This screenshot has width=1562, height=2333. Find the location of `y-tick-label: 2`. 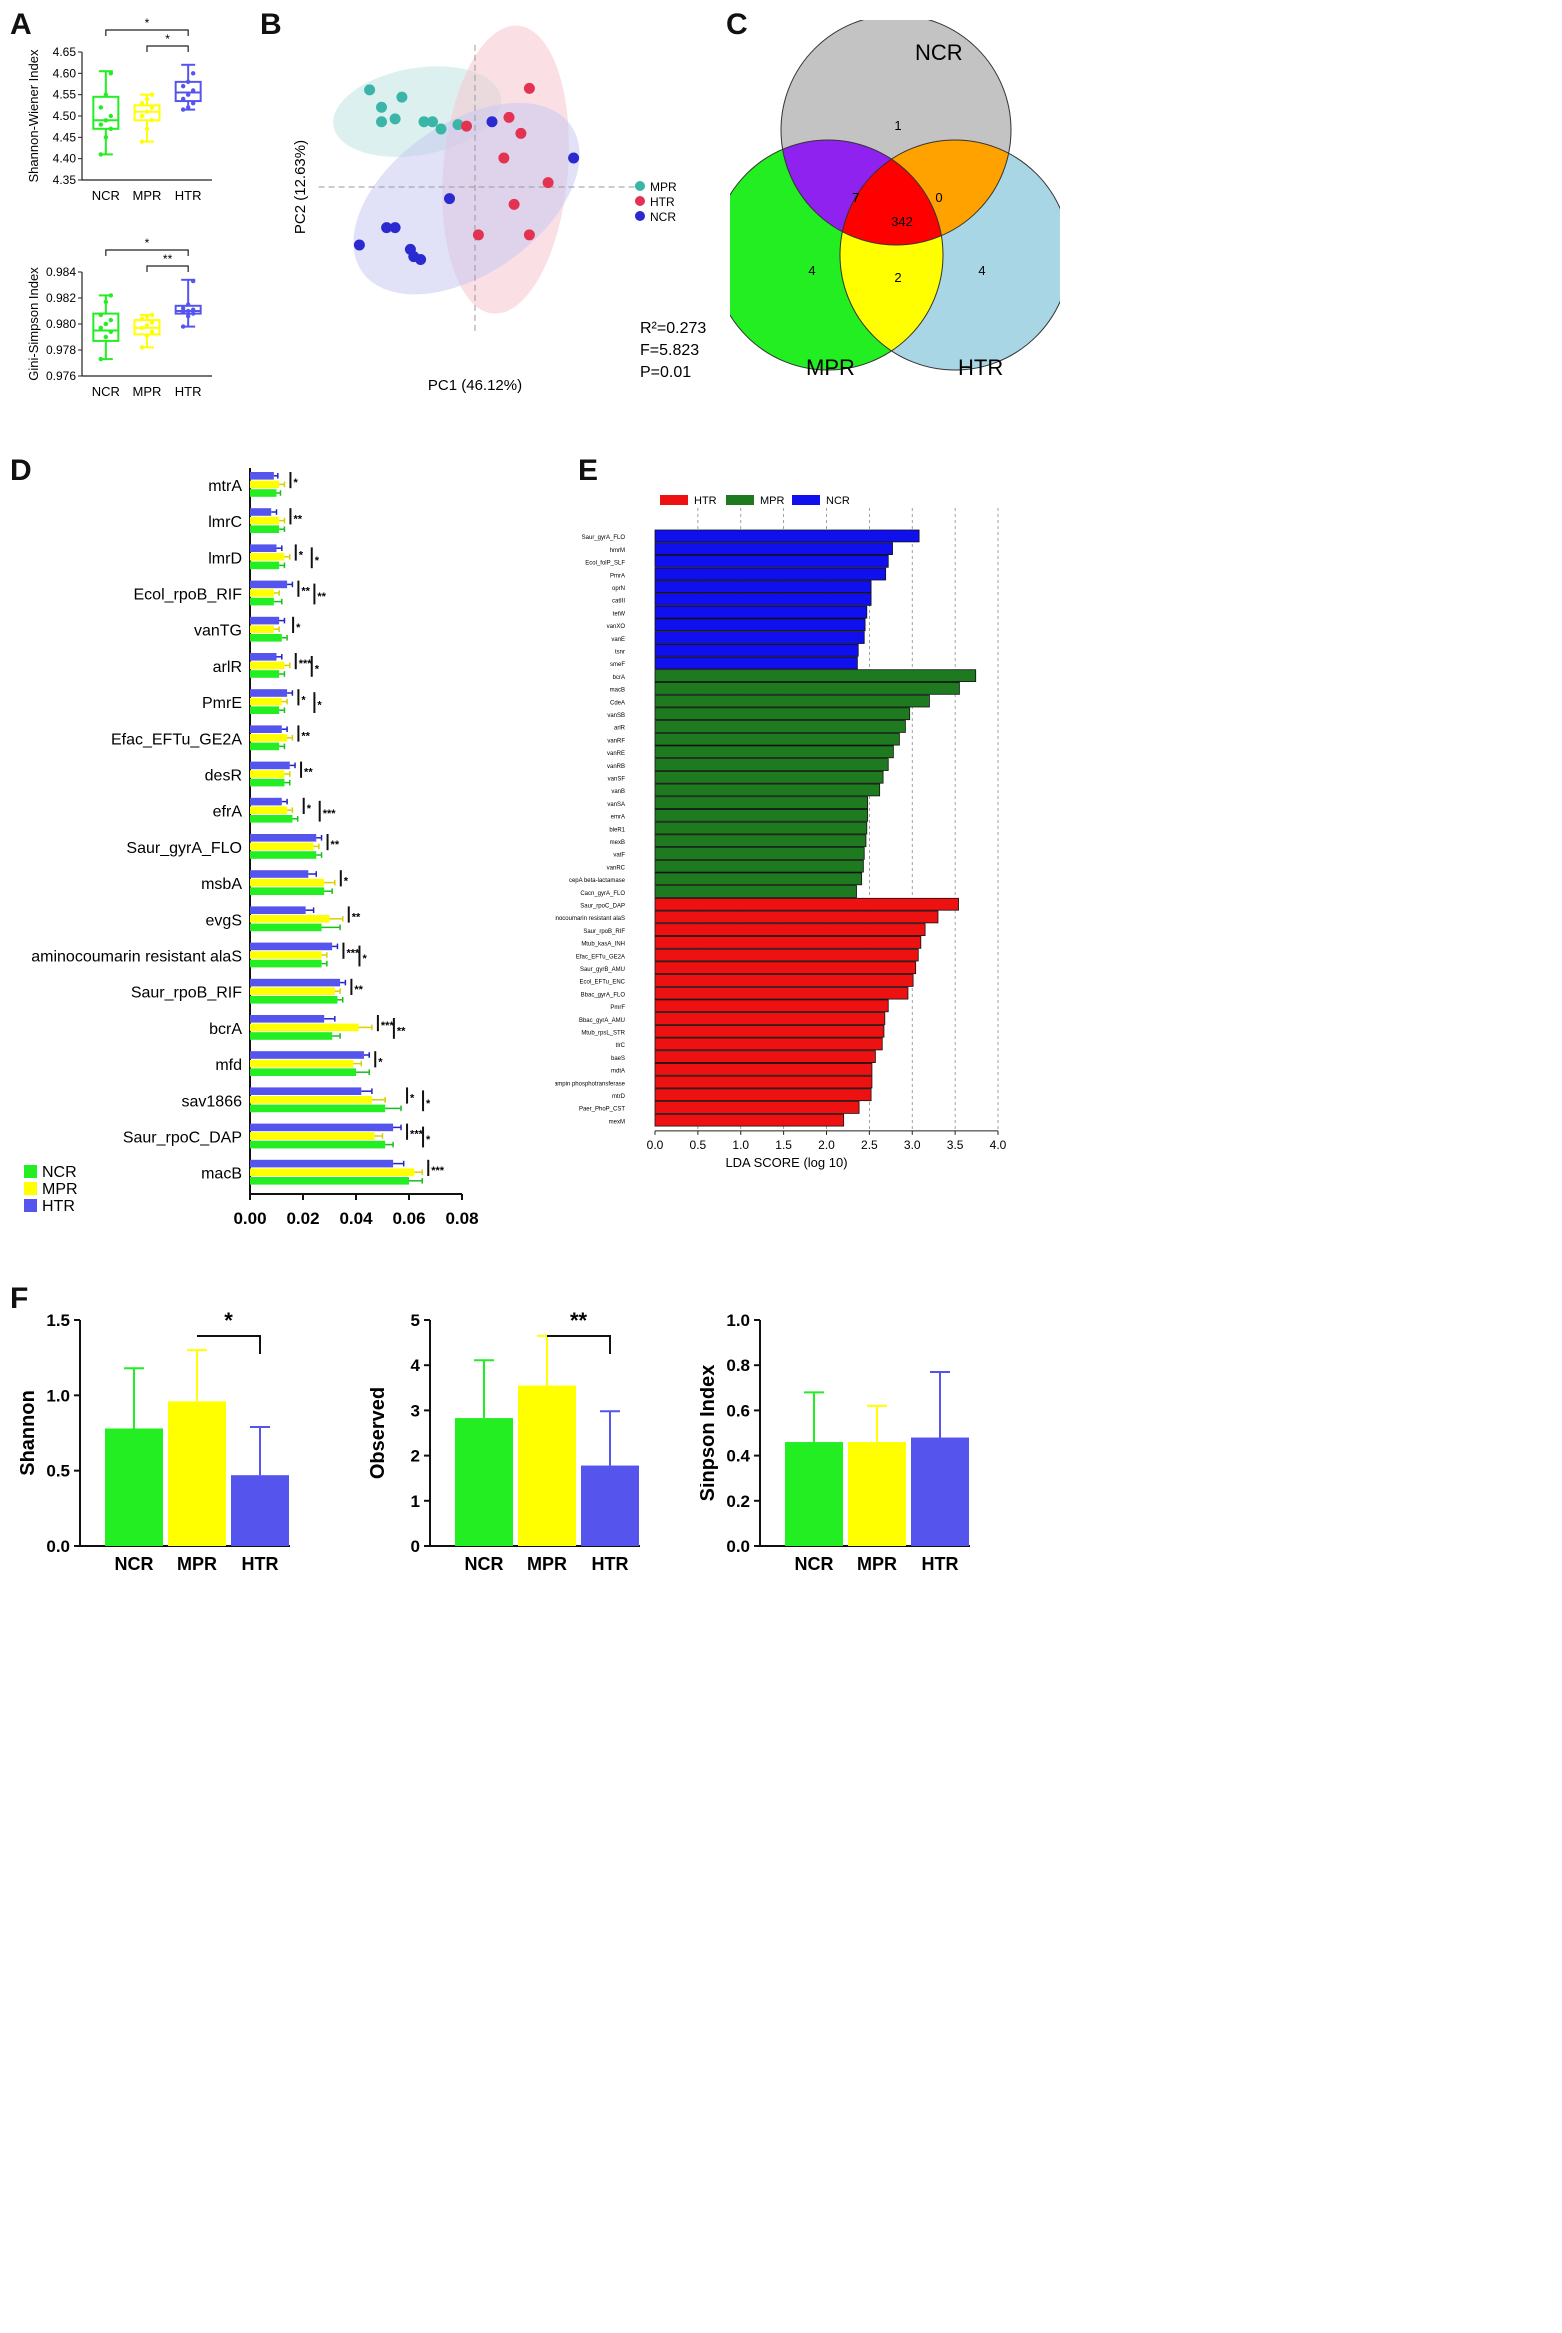

y-tick-label: 2 is located at coordinates (415, 1456).